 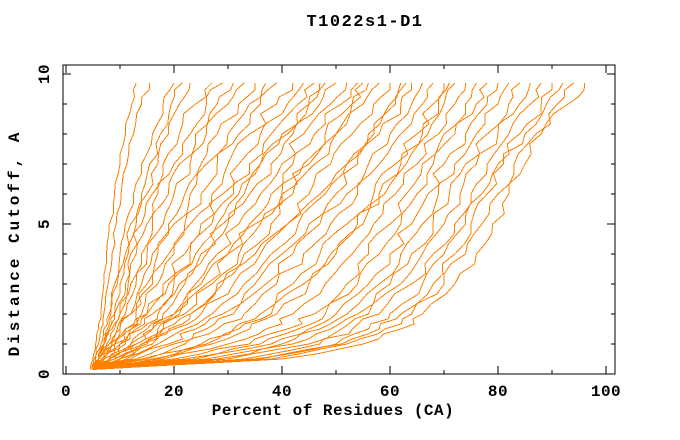 I want to click on y-tick-label: 10, so click(x=45, y=74).